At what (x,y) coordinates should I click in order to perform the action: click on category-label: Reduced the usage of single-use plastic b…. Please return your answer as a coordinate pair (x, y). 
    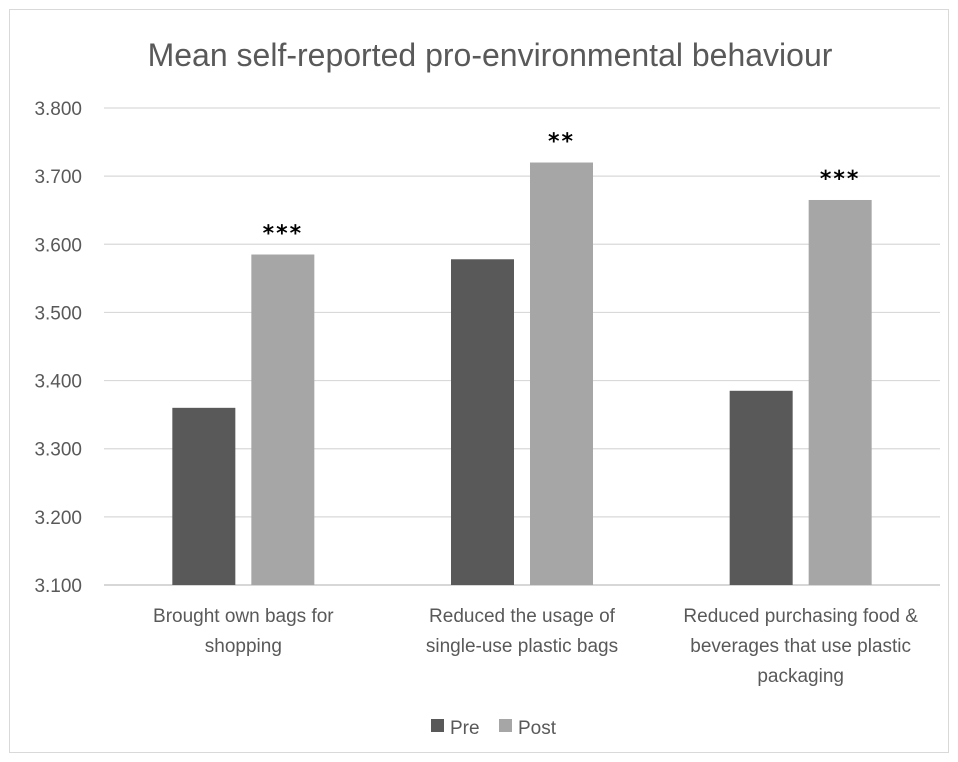
    Looking at the image, I should click on (522, 631).